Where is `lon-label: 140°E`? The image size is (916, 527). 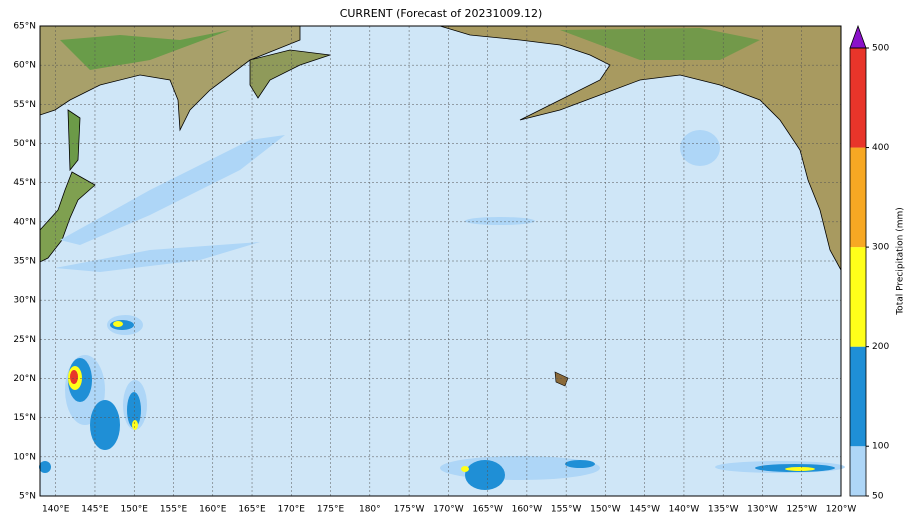
lon-label: 140°E is located at coordinates (56, 510).